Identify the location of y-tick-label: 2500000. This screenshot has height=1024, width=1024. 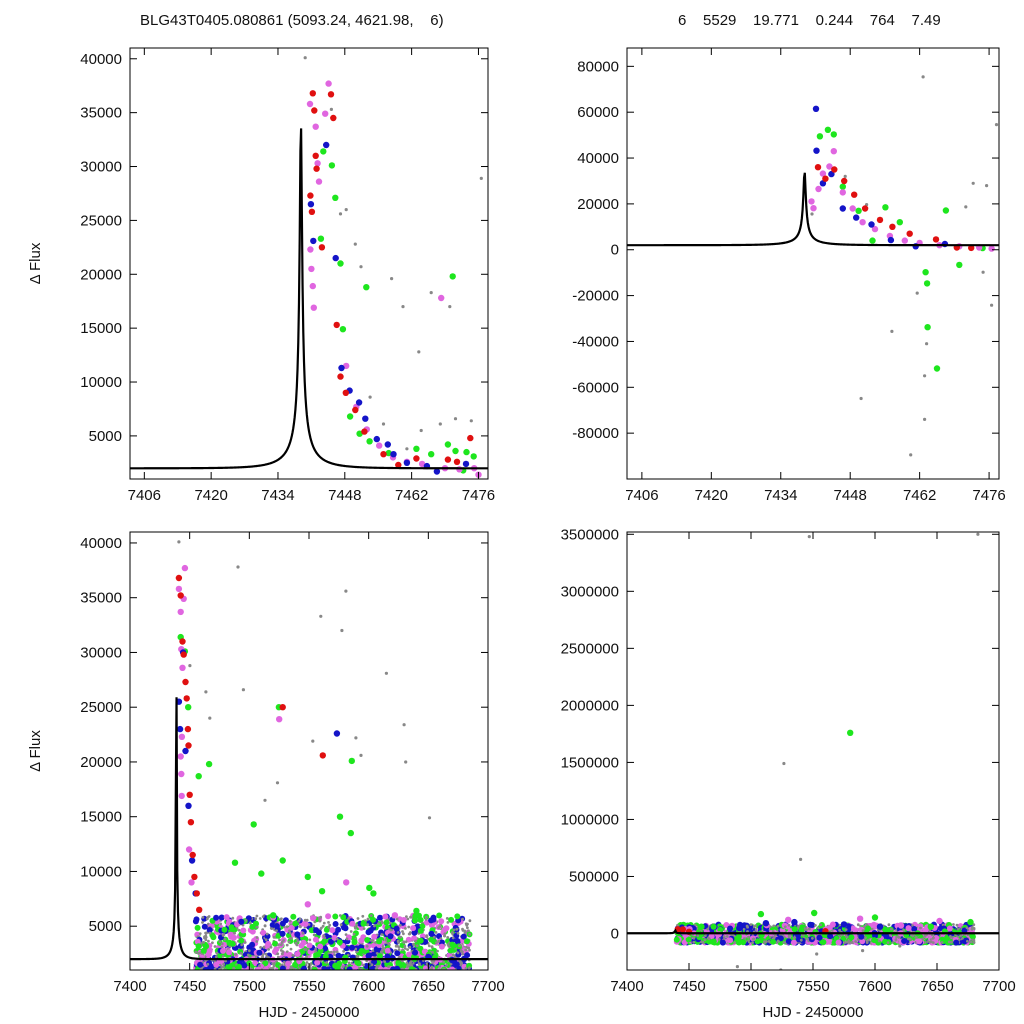
(590, 648).